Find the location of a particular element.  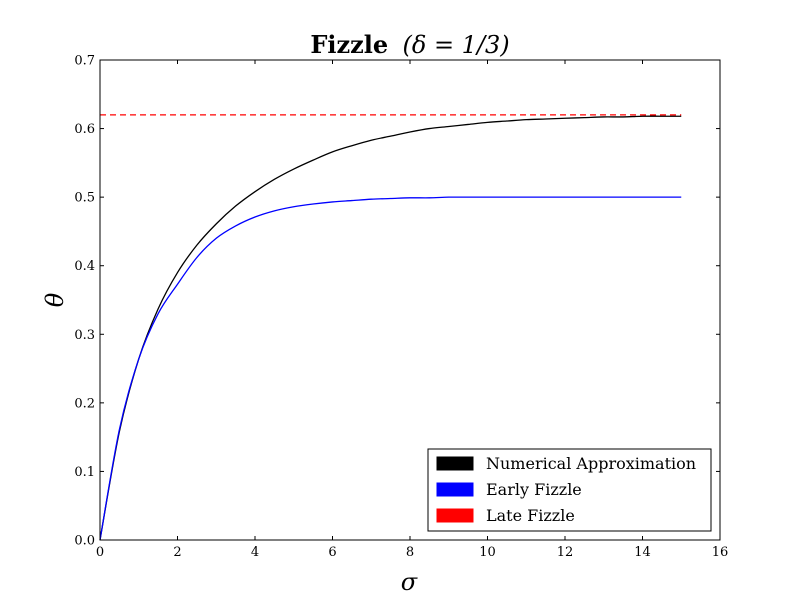

x-axis-label: σ is located at coordinates (409, 582).